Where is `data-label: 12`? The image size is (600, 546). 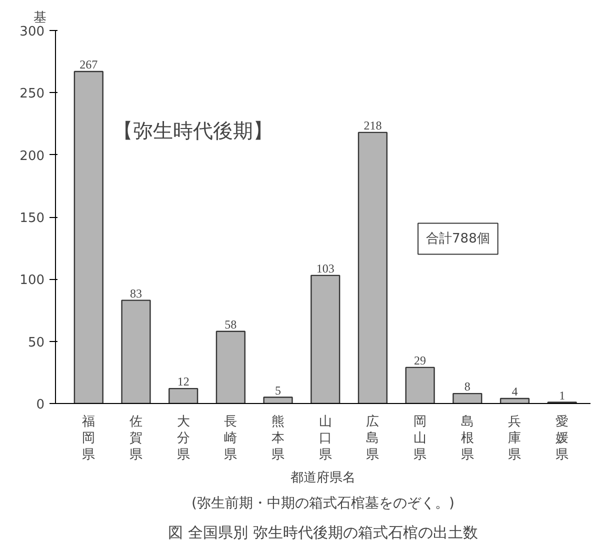 data-label: 12 is located at coordinates (183, 381).